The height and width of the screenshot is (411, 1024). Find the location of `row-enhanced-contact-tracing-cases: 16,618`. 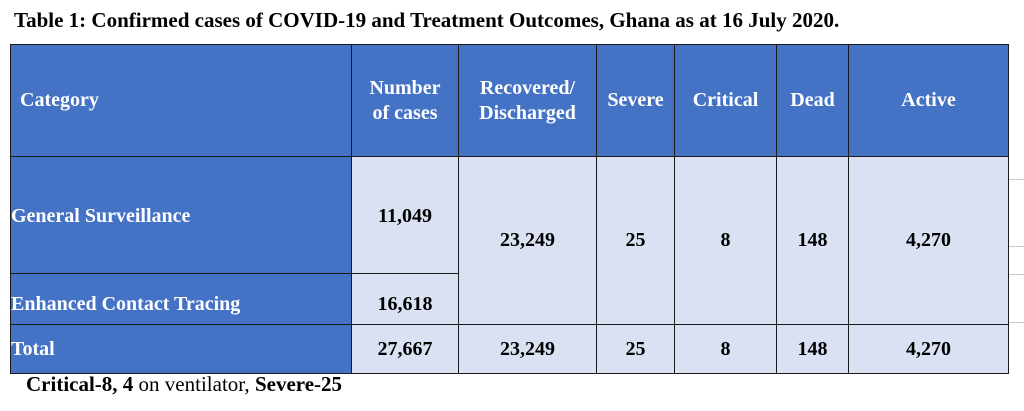

row-enhanced-contact-tracing-cases: 16,618 is located at coordinates (405, 299).